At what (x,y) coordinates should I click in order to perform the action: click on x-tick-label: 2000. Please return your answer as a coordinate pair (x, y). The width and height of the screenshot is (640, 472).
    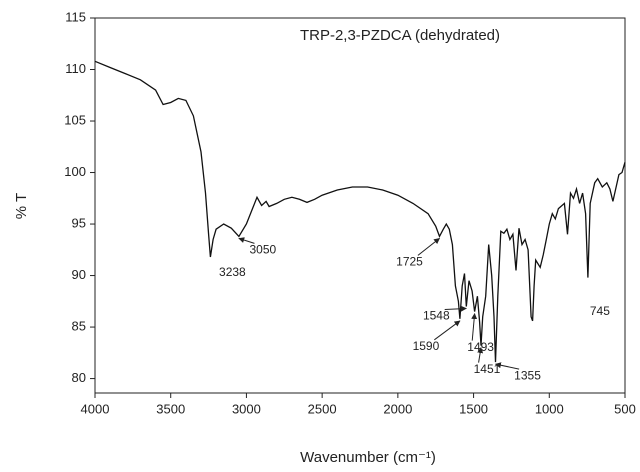
    Looking at the image, I should click on (397, 408).